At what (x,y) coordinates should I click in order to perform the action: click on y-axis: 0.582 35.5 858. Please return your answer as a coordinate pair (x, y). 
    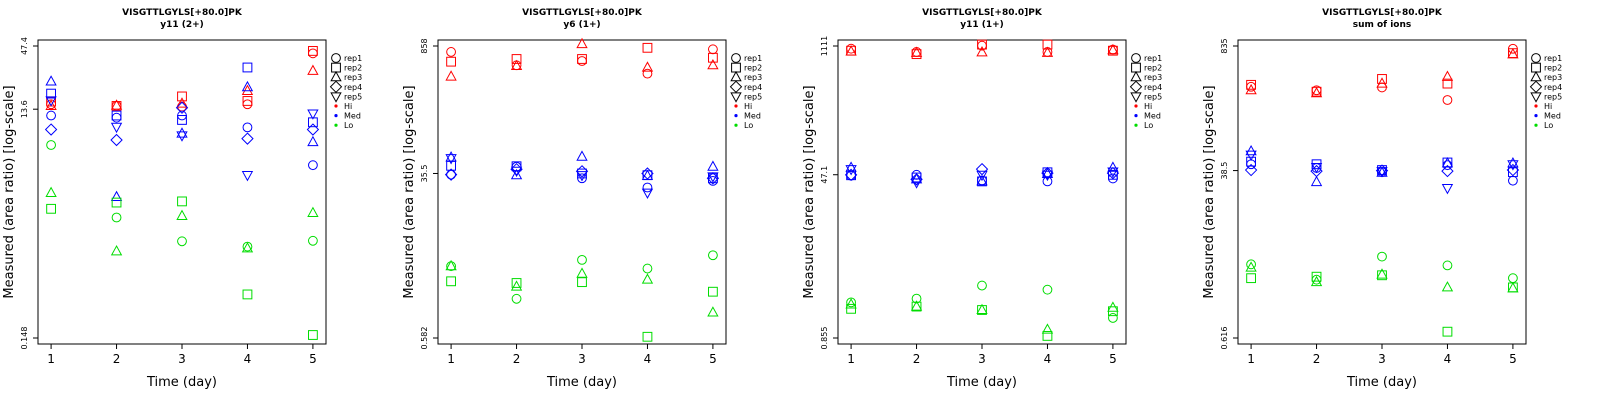
    Looking at the image, I should click on (429, 193).